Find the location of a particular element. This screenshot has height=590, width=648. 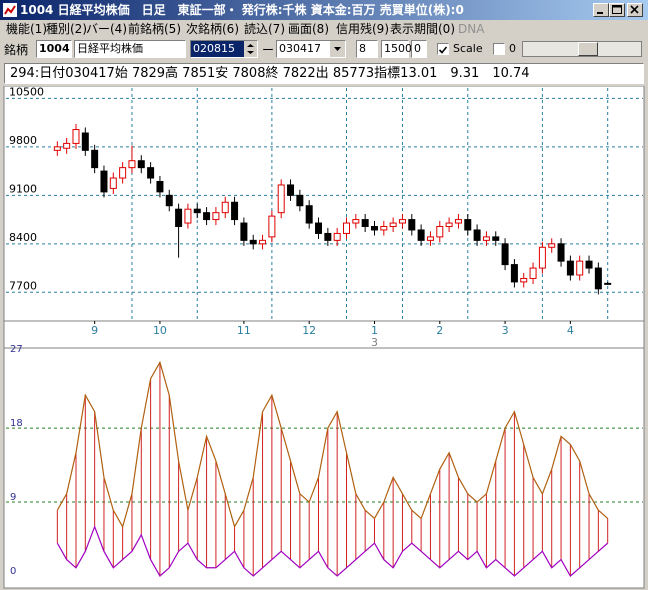

field-a: 8 is located at coordinates (367, 49).